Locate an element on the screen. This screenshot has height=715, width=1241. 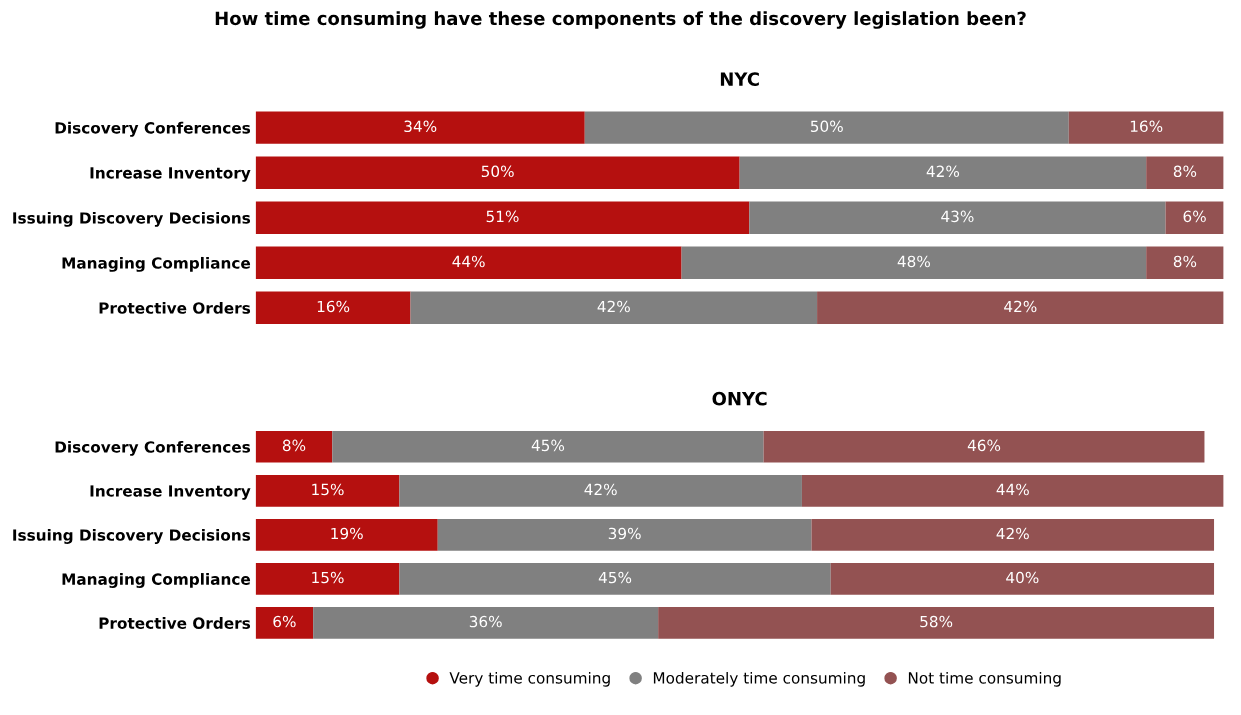
data-label: 40% is located at coordinates (1022, 577).